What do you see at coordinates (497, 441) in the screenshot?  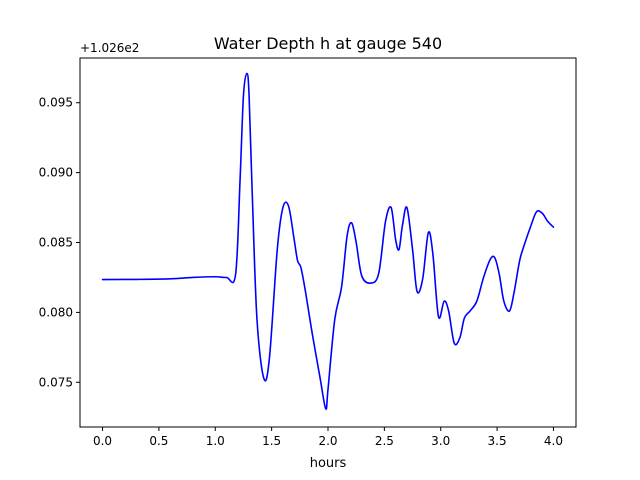 I see `x-tick-label: 3.5` at bounding box center [497, 441].